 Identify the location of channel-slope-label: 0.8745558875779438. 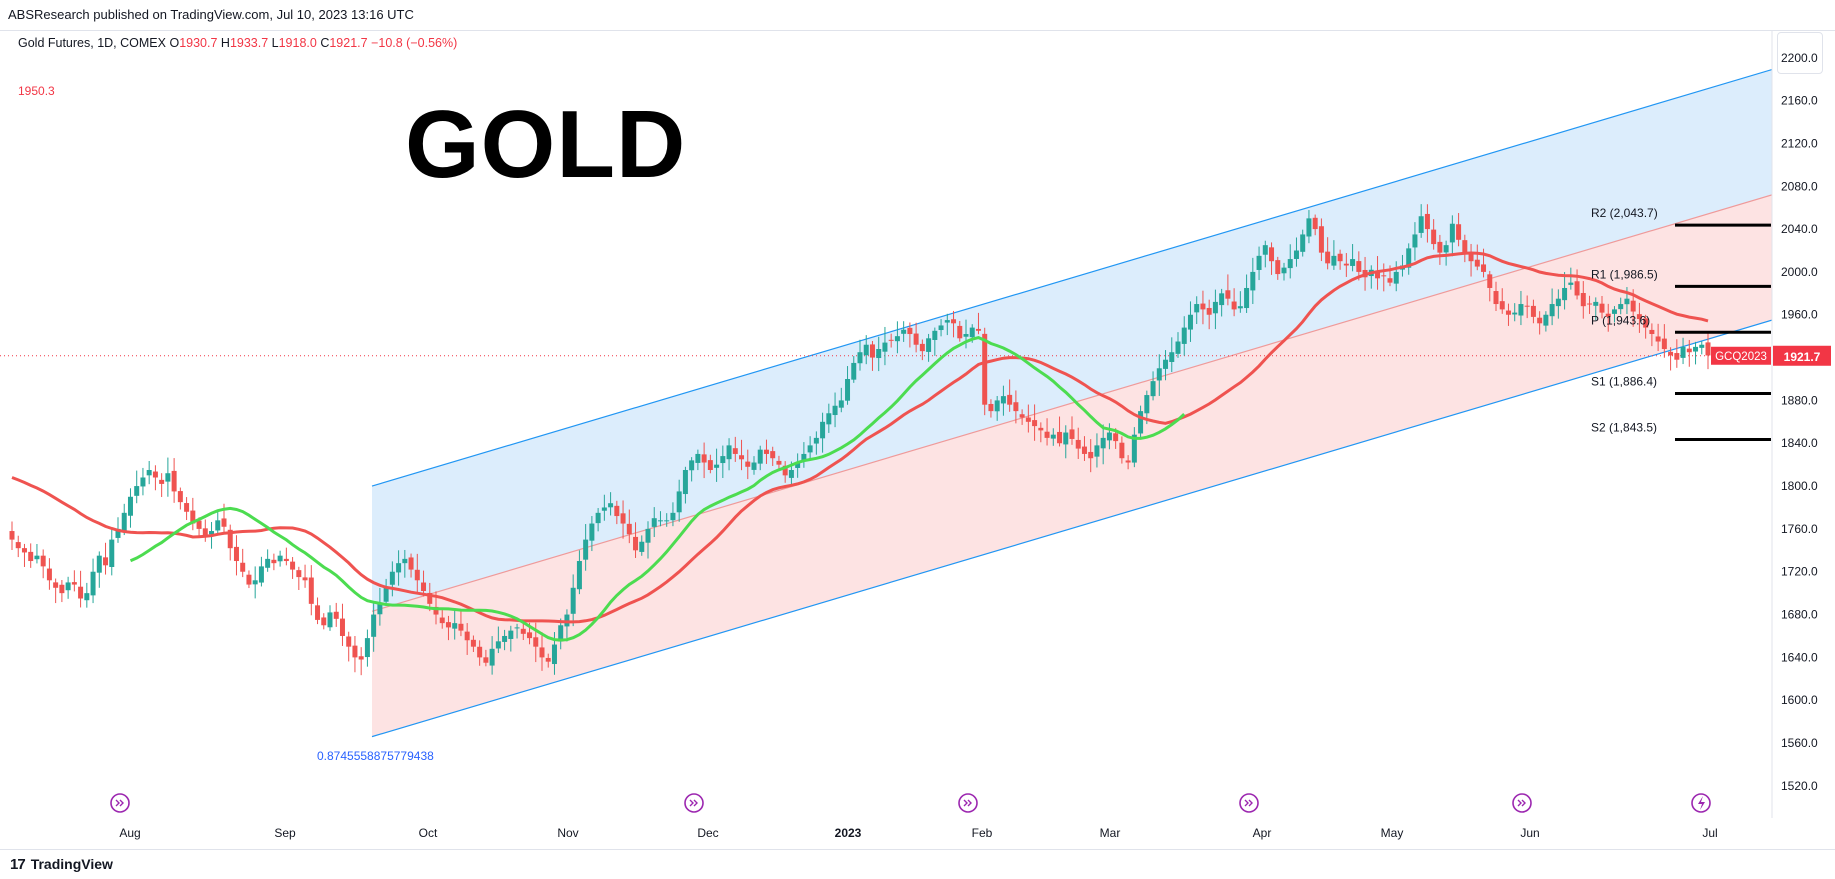
(375, 756).